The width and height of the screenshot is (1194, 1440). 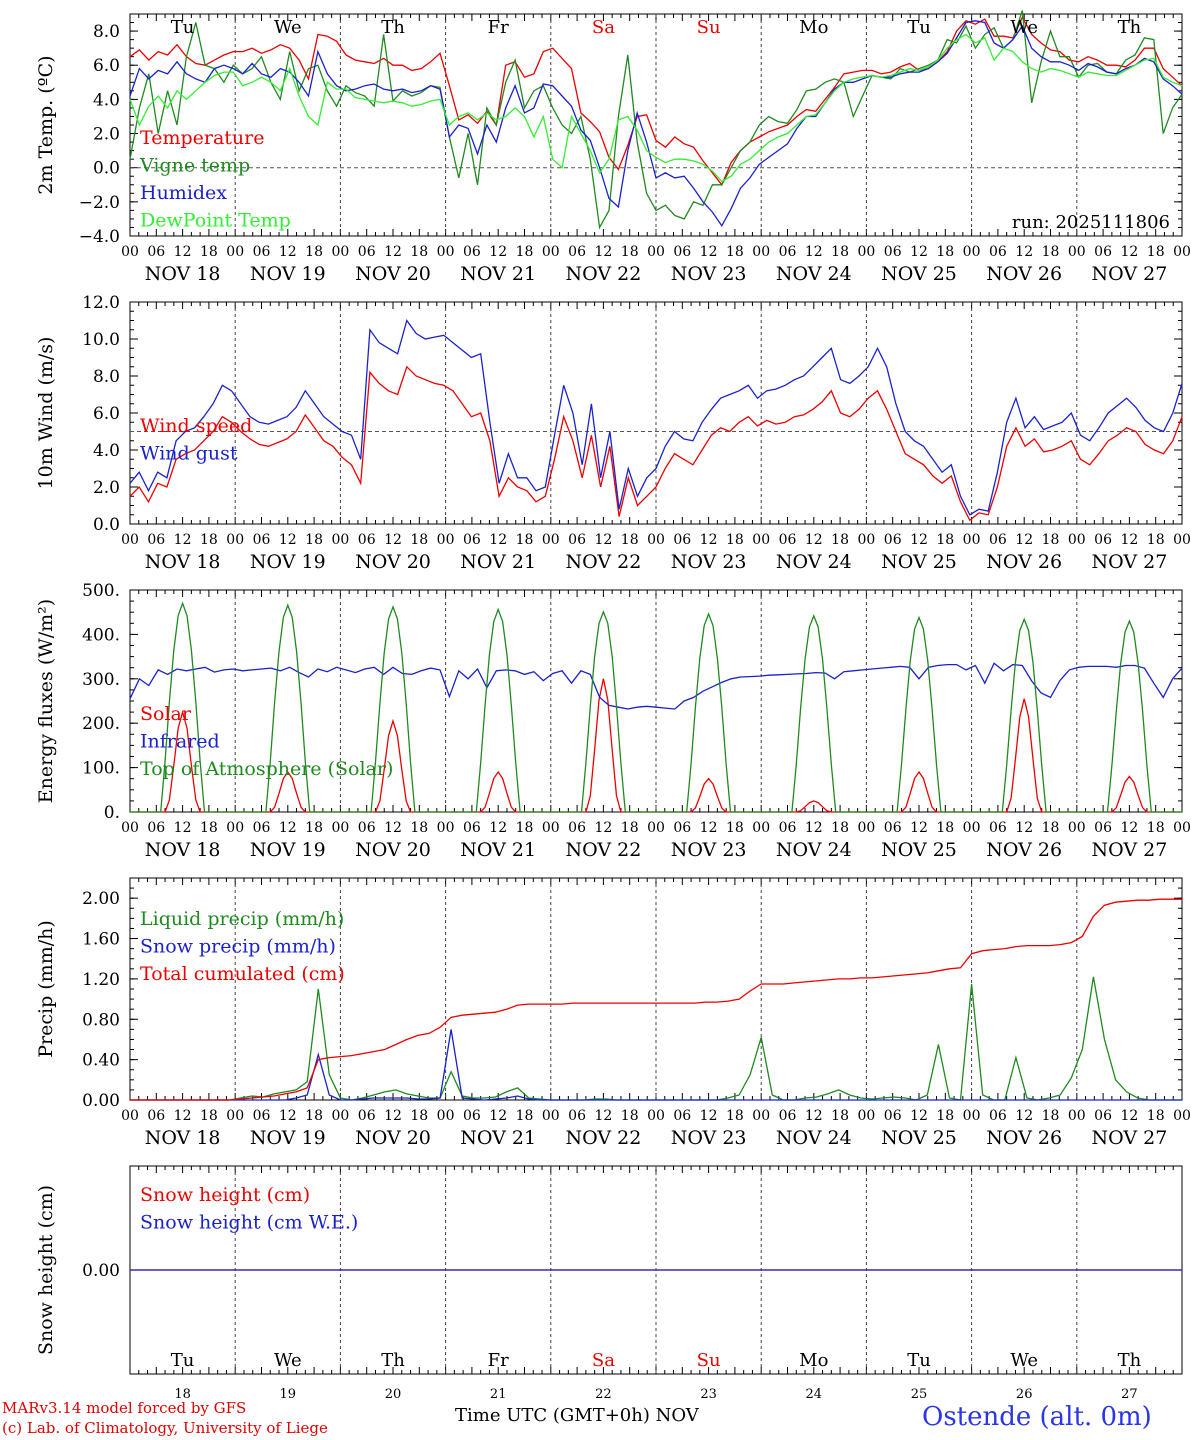 I want to click on series-total-cumulated-cm-, so click(x=656, y=999).